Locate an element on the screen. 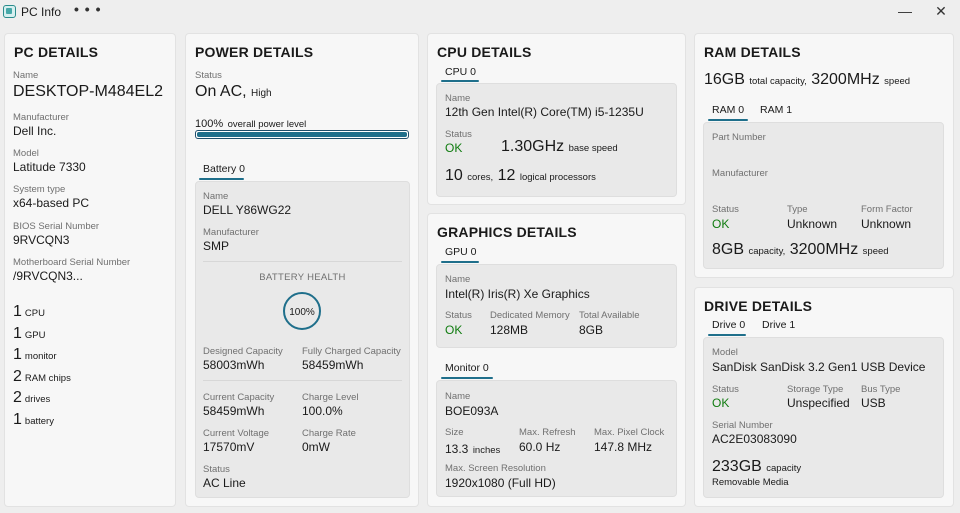 The width and height of the screenshot is (960, 513). drive-model-value: SanDisk SanDisk 3.2 Gen1 USB Device is located at coordinates (819, 367).